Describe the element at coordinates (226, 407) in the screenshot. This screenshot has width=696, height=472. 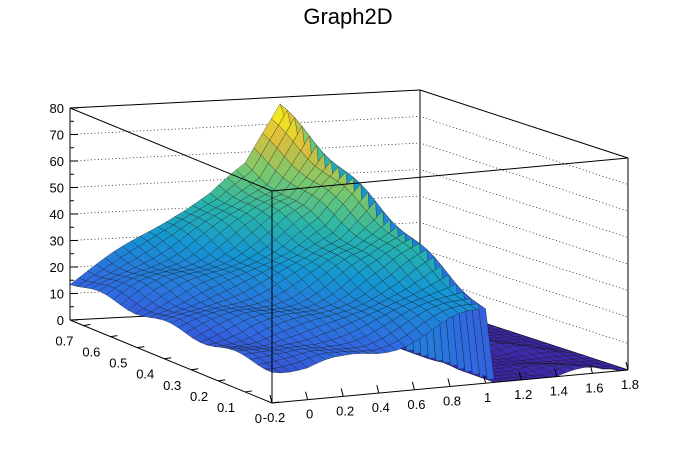
I see `y-tick-label: 0.1` at that location.